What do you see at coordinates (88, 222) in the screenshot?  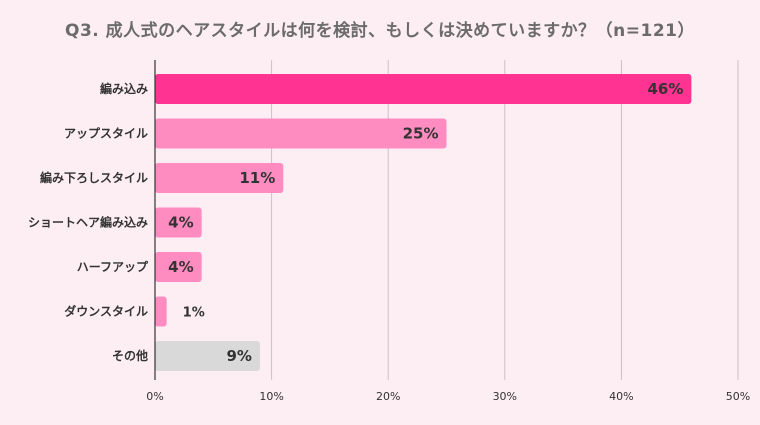 I see `category-label: ショートヘア編み込み` at bounding box center [88, 222].